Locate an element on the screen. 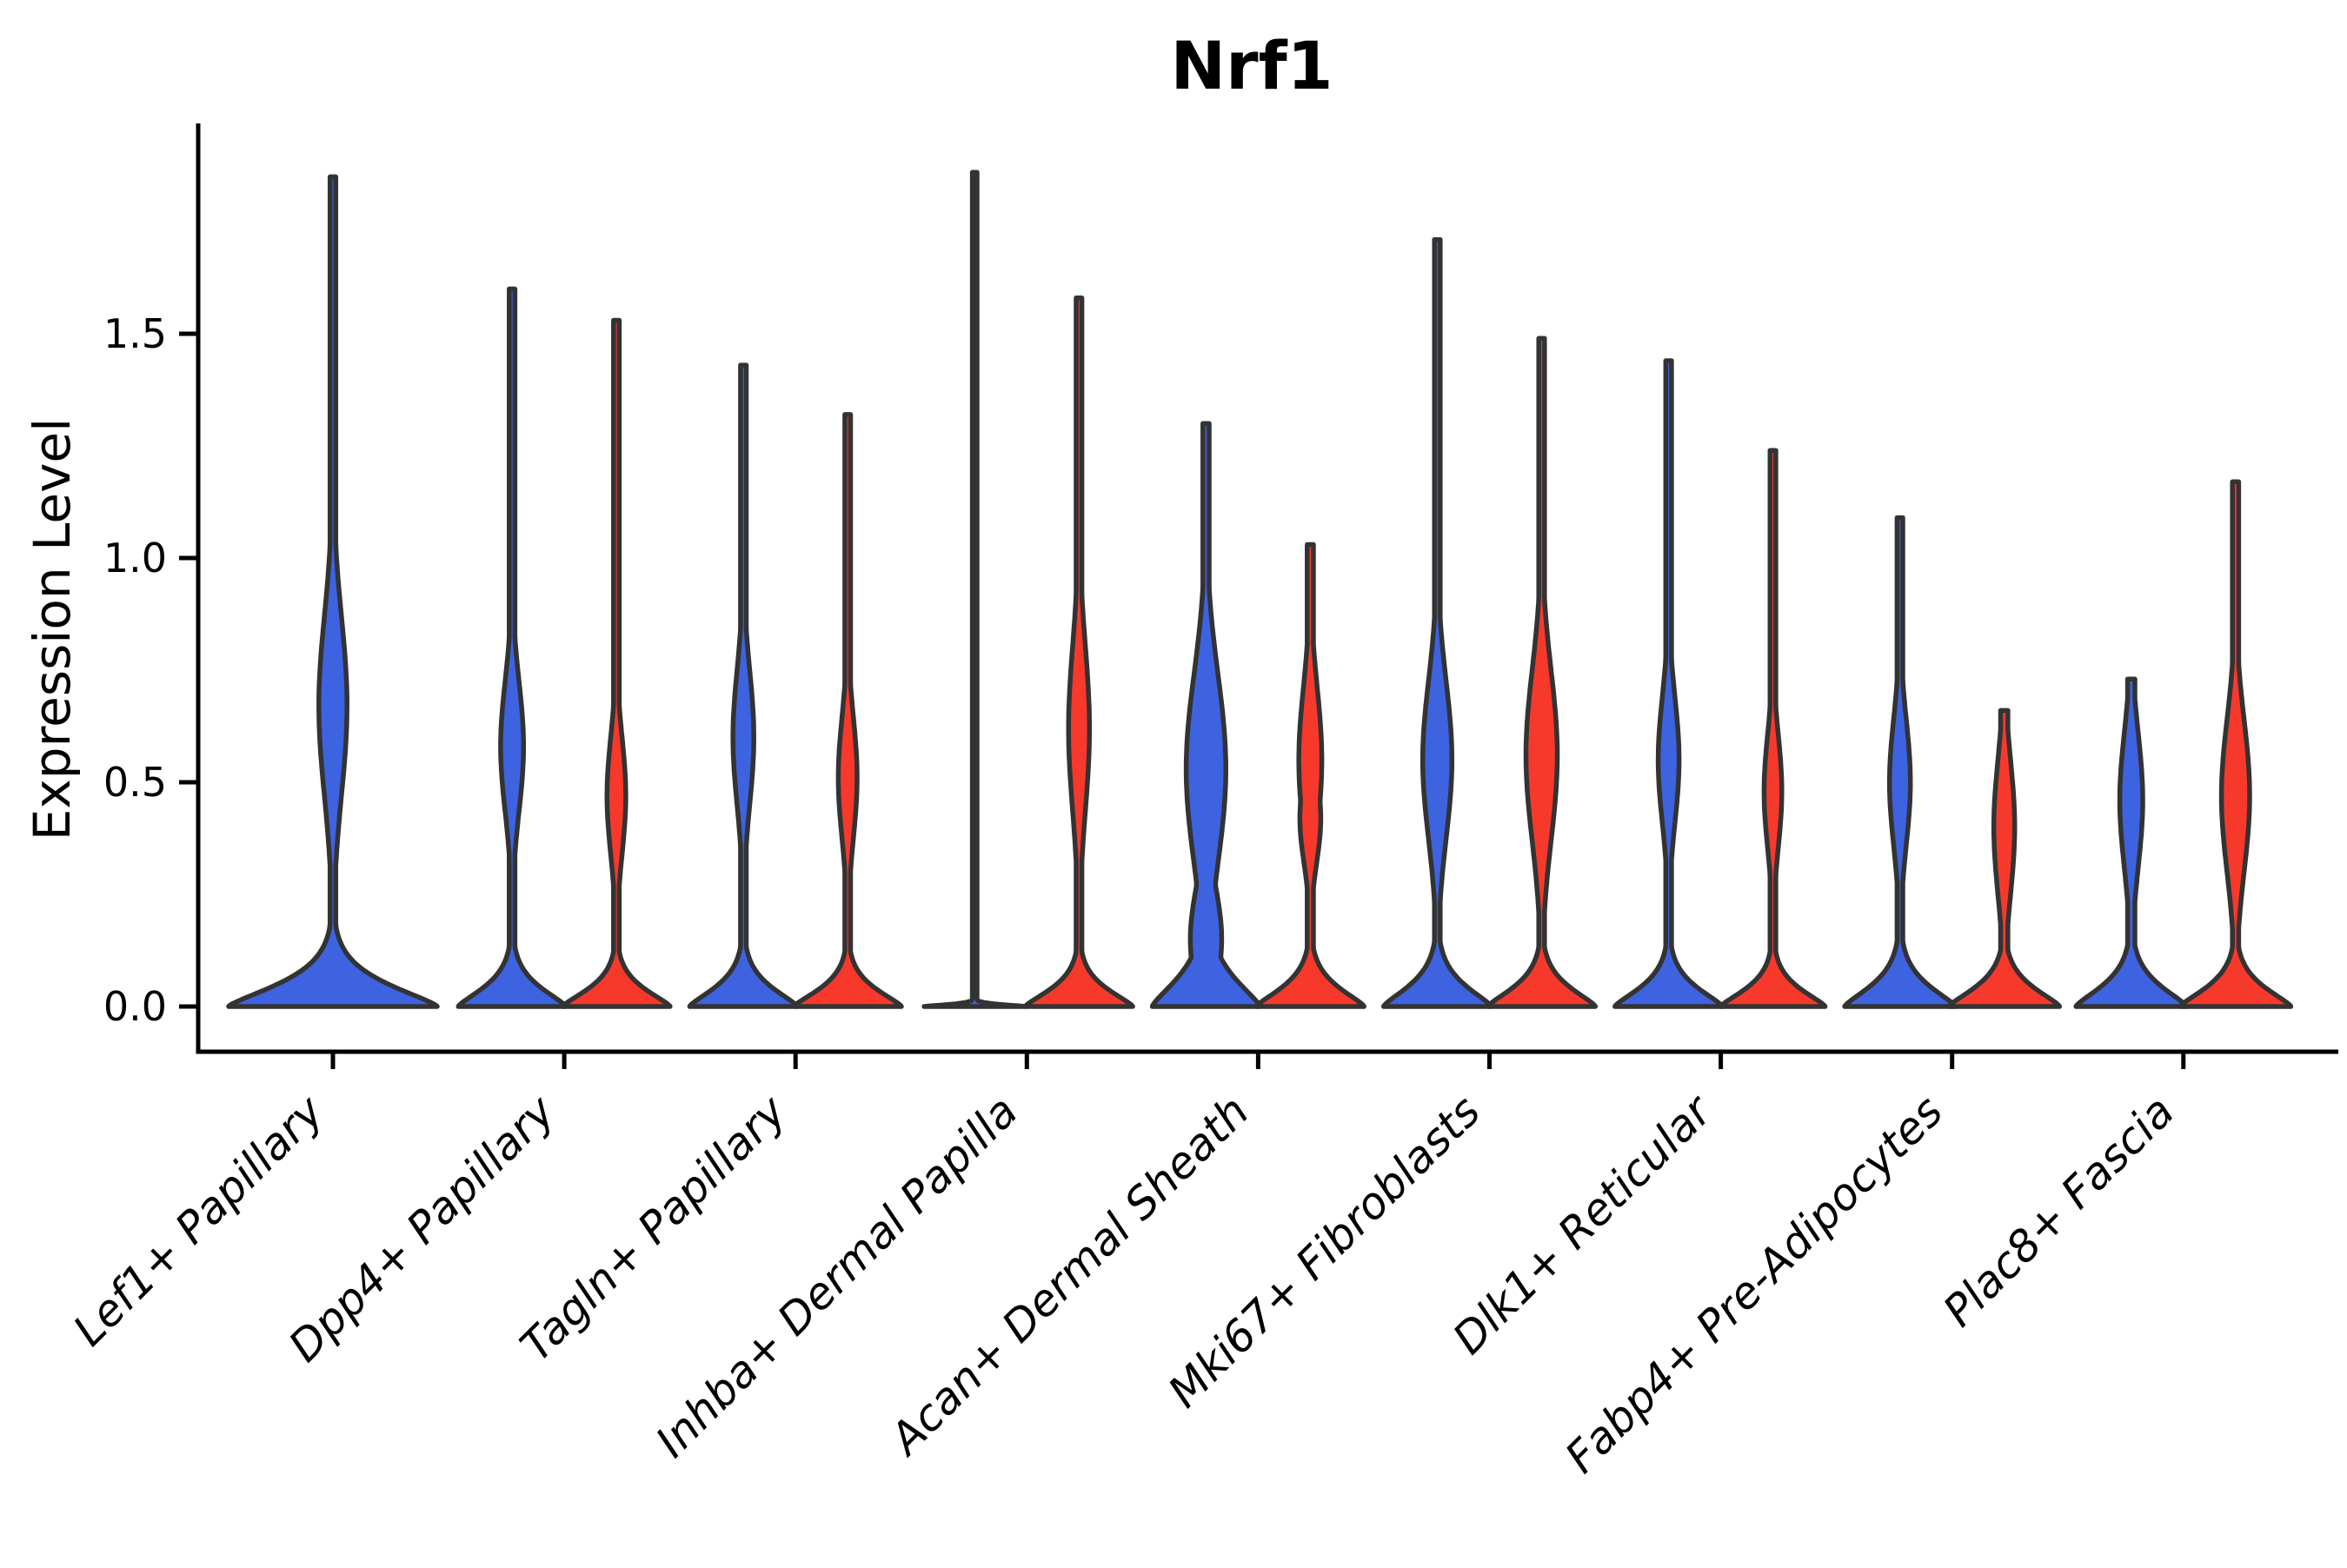 The image size is (2347, 1568). y-tick-label: 1.5 is located at coordinates (135, 333).